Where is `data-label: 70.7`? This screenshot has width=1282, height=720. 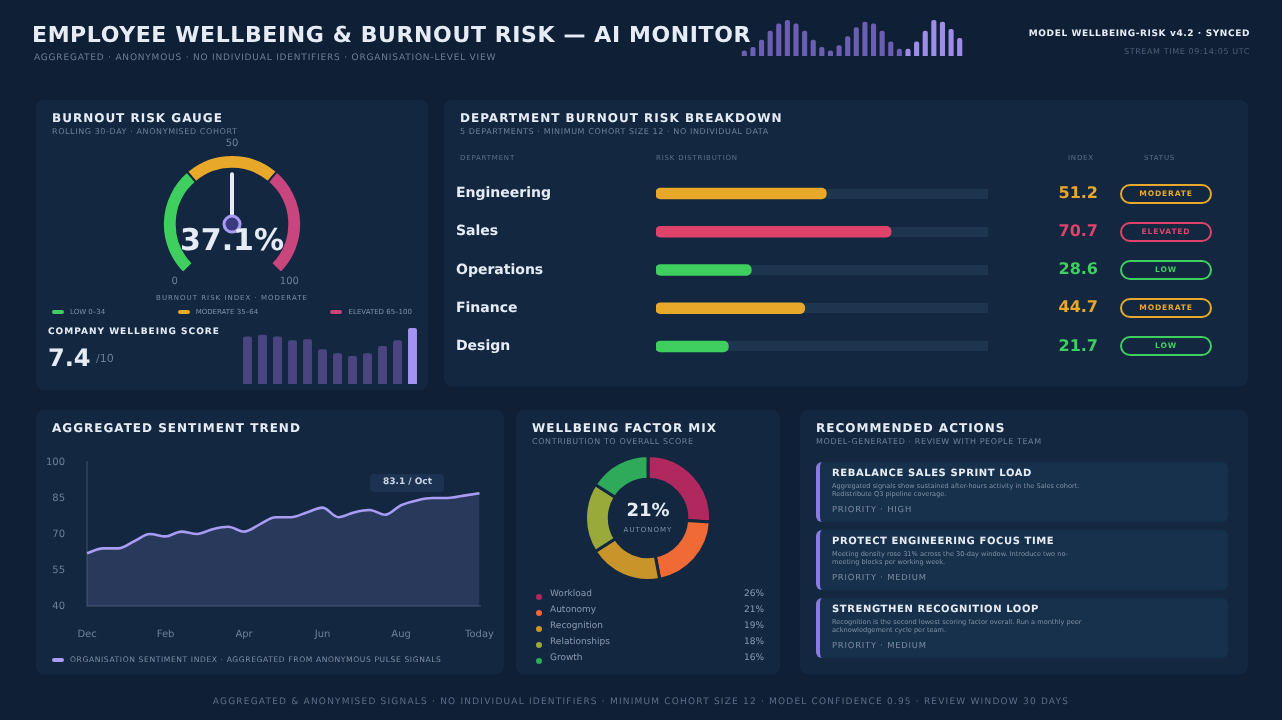
data-label: 70.7 is located at coordinates (1078, 230).